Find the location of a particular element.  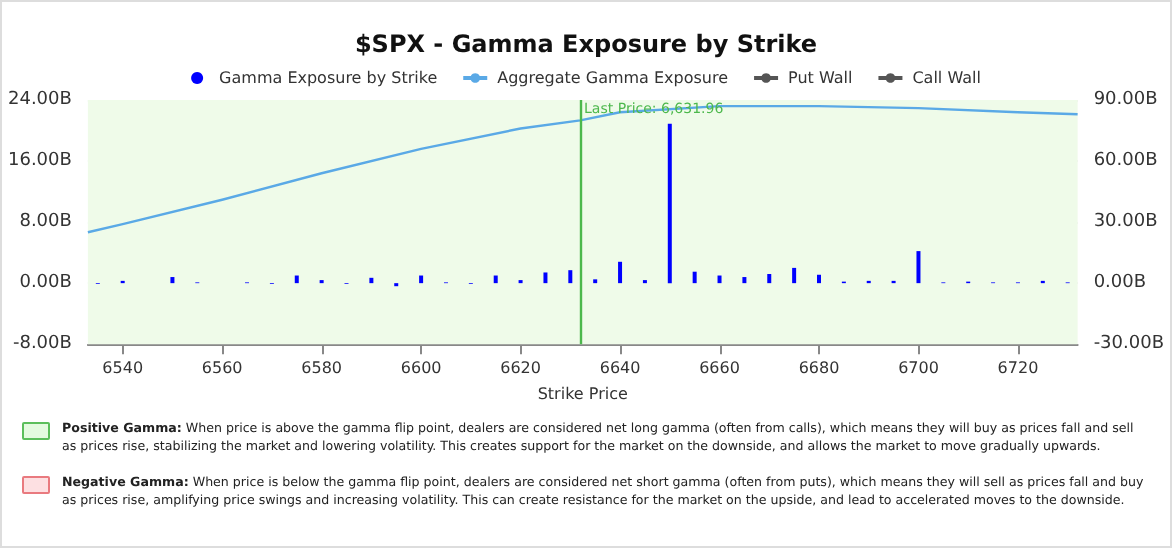

x-tick-label: 6540 is located at coordinates (123, 368).